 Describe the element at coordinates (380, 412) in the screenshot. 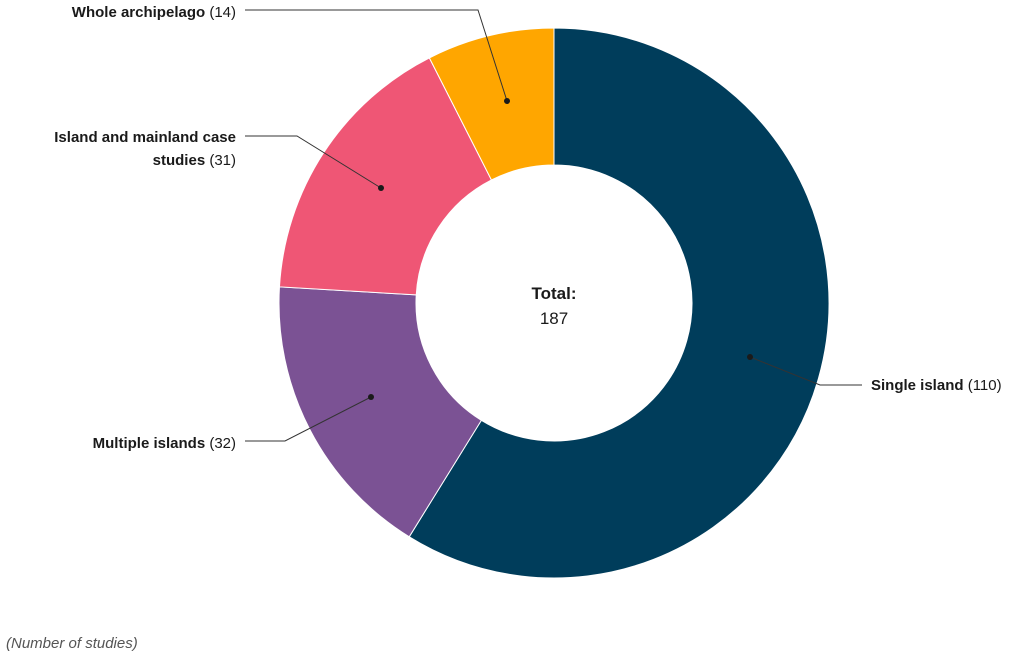

I see `slice-multiple-islands` at that location.